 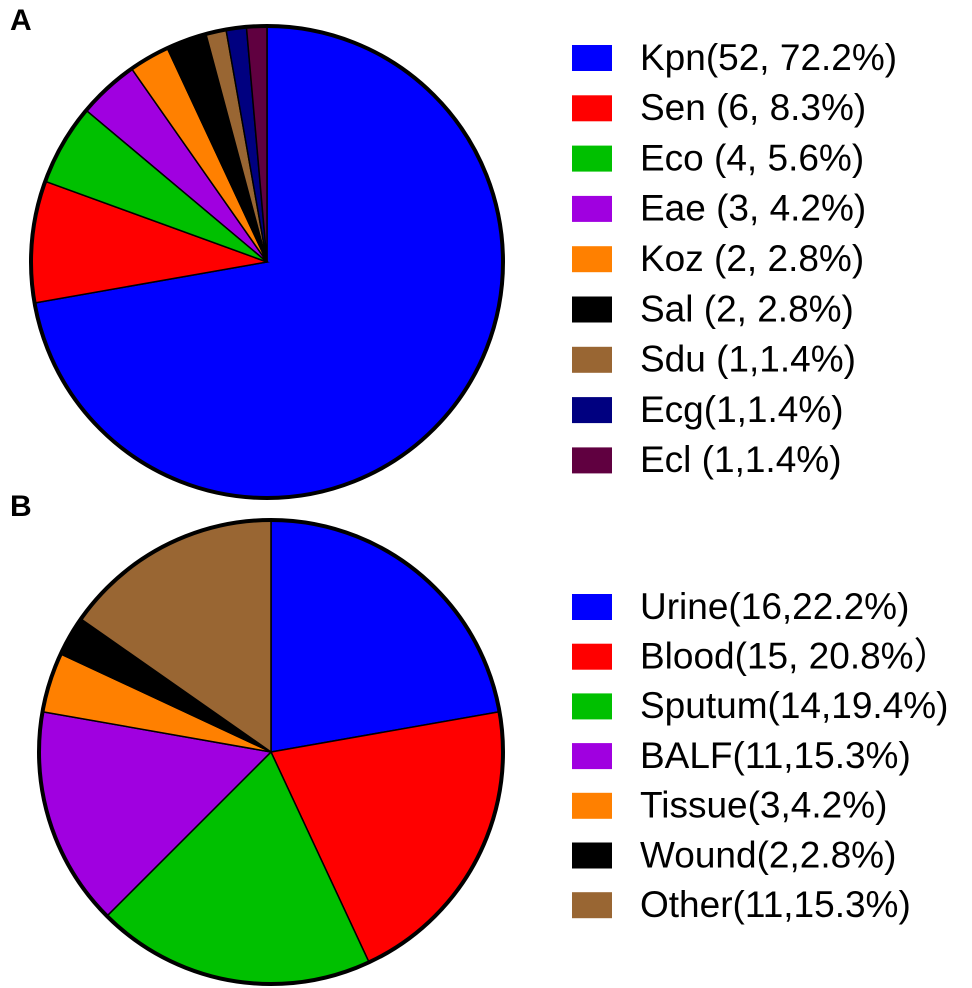 What do you see at coordinates (753, 107) in the screenshot?
I see `legend-label: Sen (6, 8.3%)` at bounding box center [753, 107].